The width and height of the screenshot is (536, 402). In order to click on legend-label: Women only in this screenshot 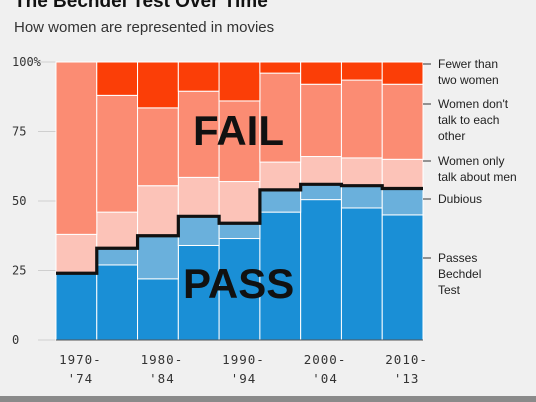, I will do `click(471, 161)`.